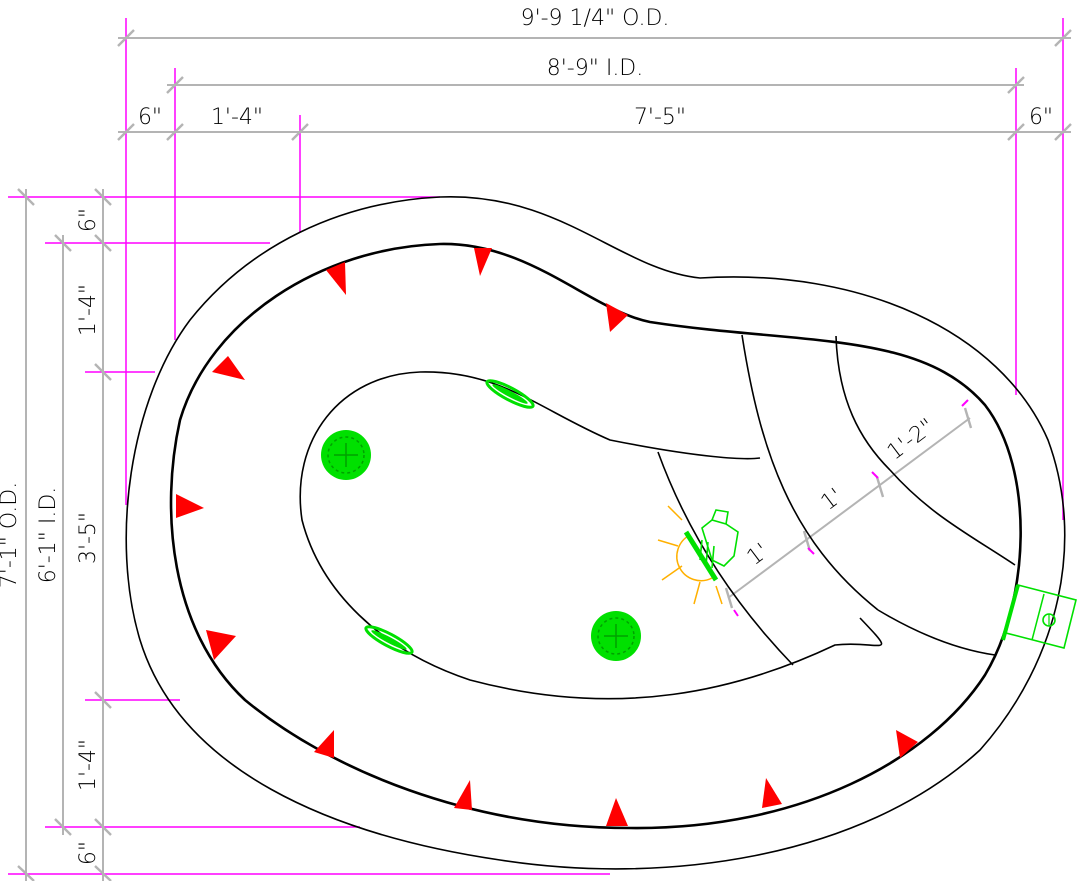 The height and width of the screenshot is (881, 1079). Describe the element at coordinates (698, 555) in the screenshot. I see `pool-light-icon` at that location.